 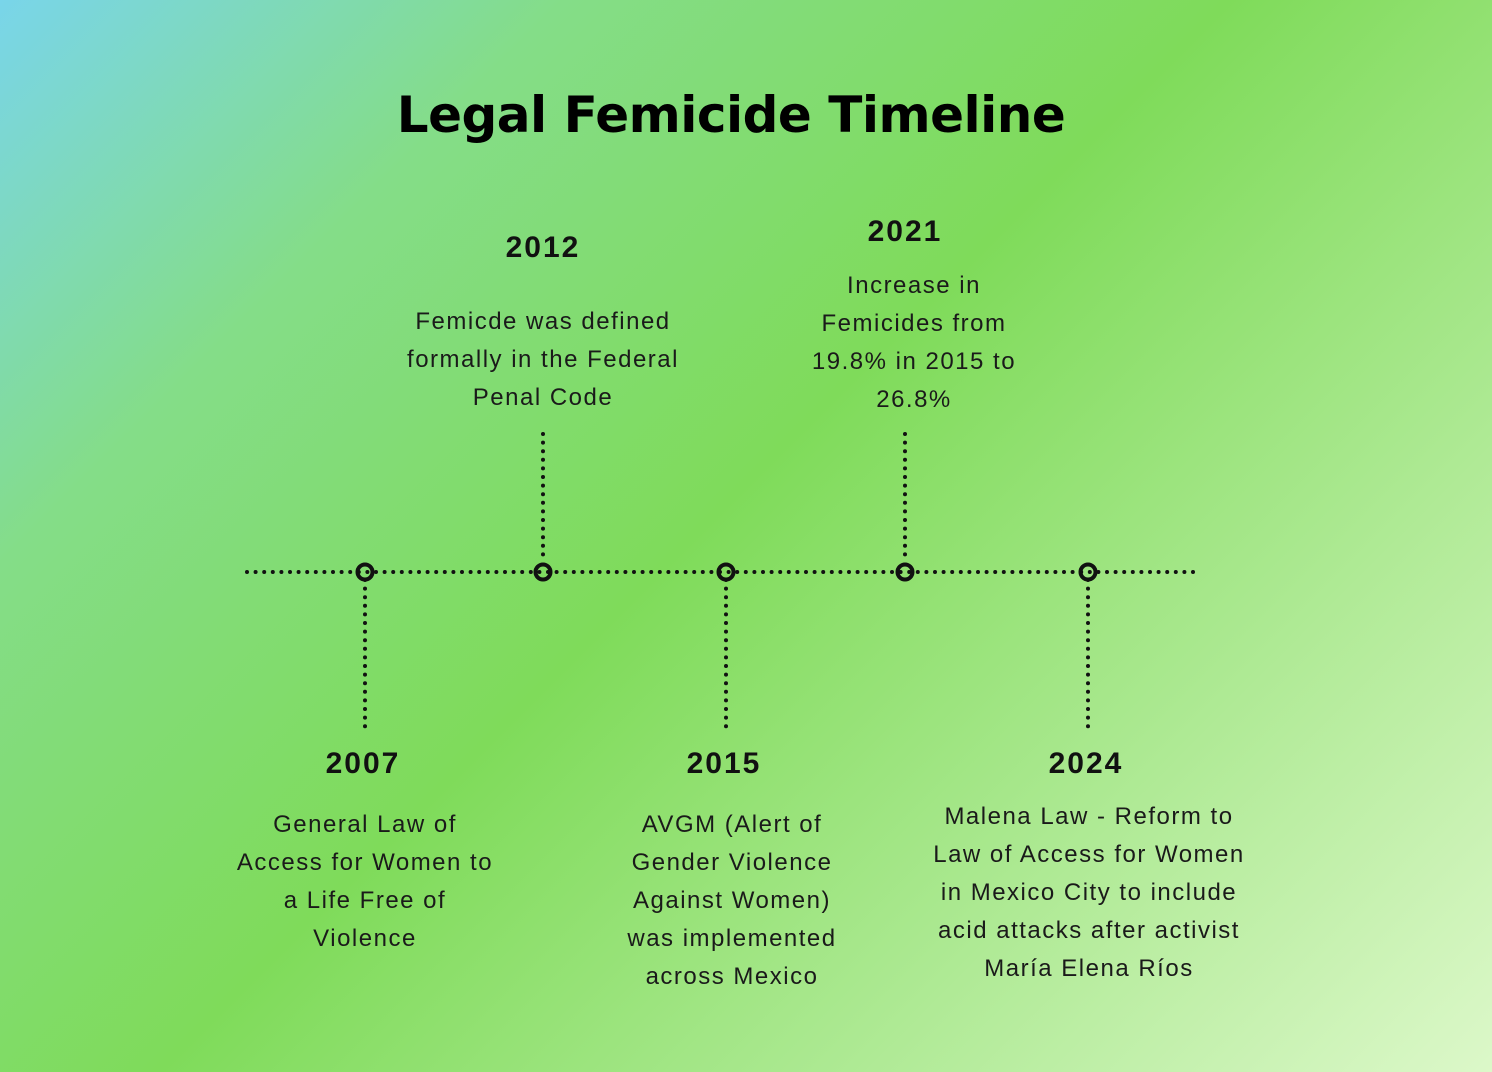 What do you see at coordinates (726, 572) in the screenshot?
I see `node-2015` at bounding box center [726, 572].